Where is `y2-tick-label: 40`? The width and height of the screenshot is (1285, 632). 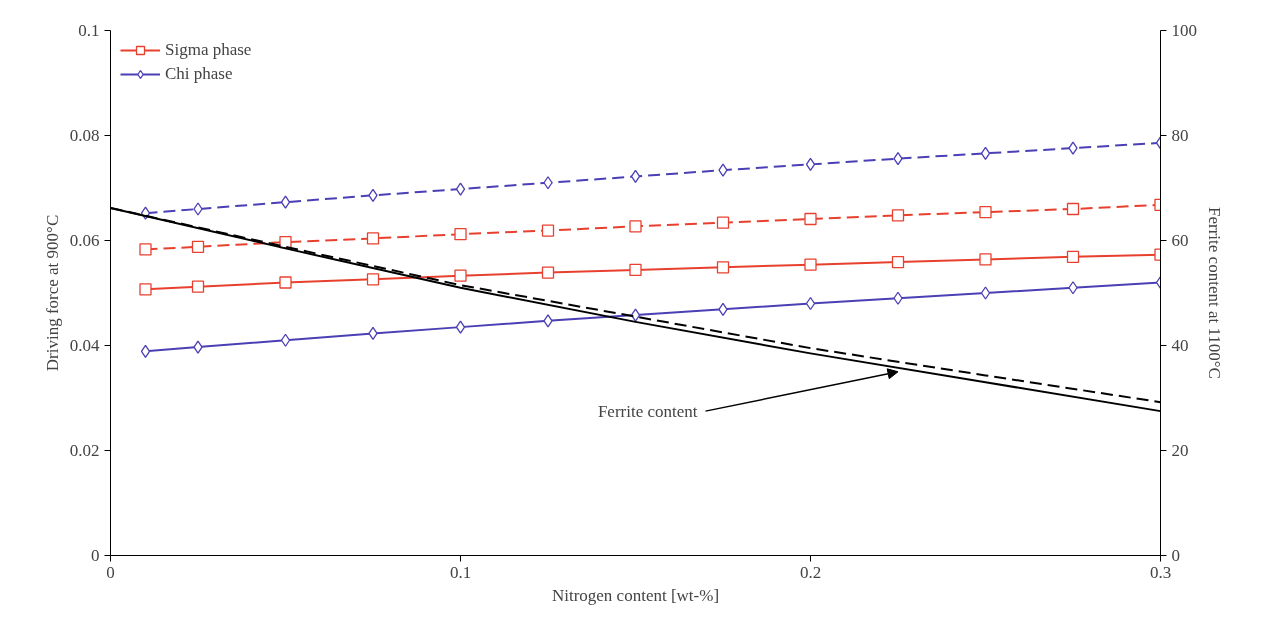 y2-tick-label: 40 is located at coordinates (1180, 345).